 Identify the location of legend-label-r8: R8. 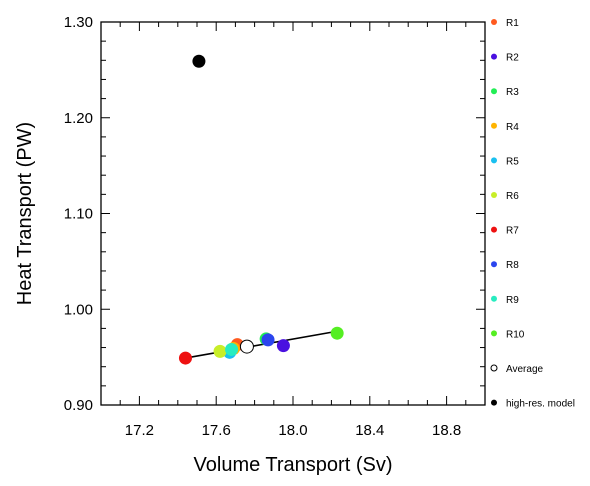
(512, 265).